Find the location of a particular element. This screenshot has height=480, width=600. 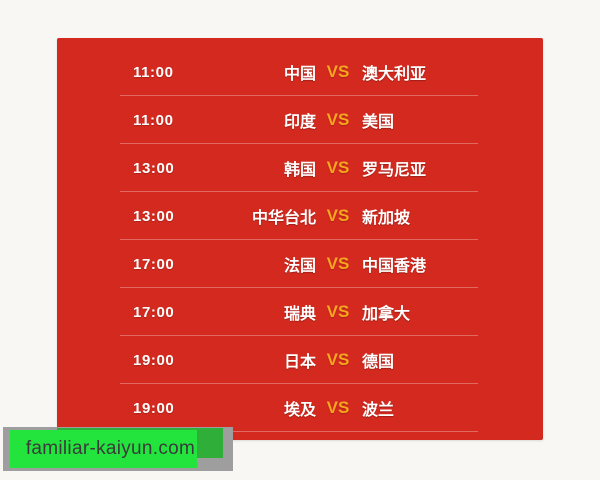

away-team: 澳大利亚 is located at coordinates (394, 74).